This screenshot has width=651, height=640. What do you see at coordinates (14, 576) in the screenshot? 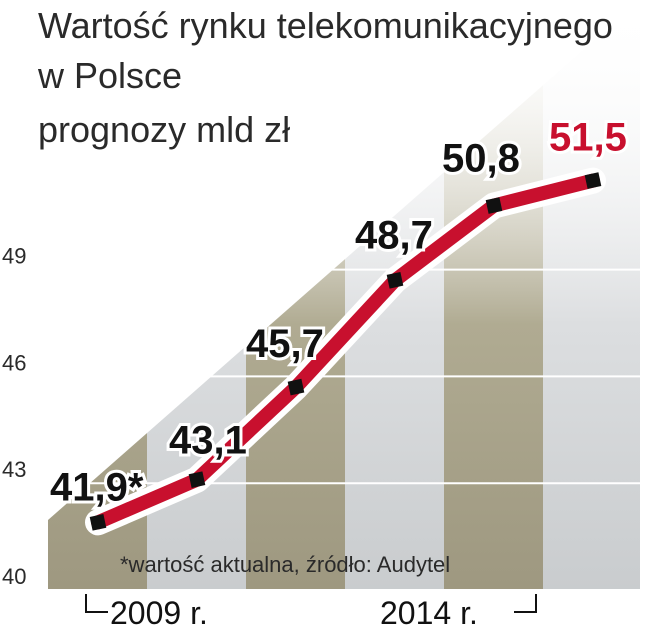
I see `y-tick-label: 40` at bounding box center [14, 576].